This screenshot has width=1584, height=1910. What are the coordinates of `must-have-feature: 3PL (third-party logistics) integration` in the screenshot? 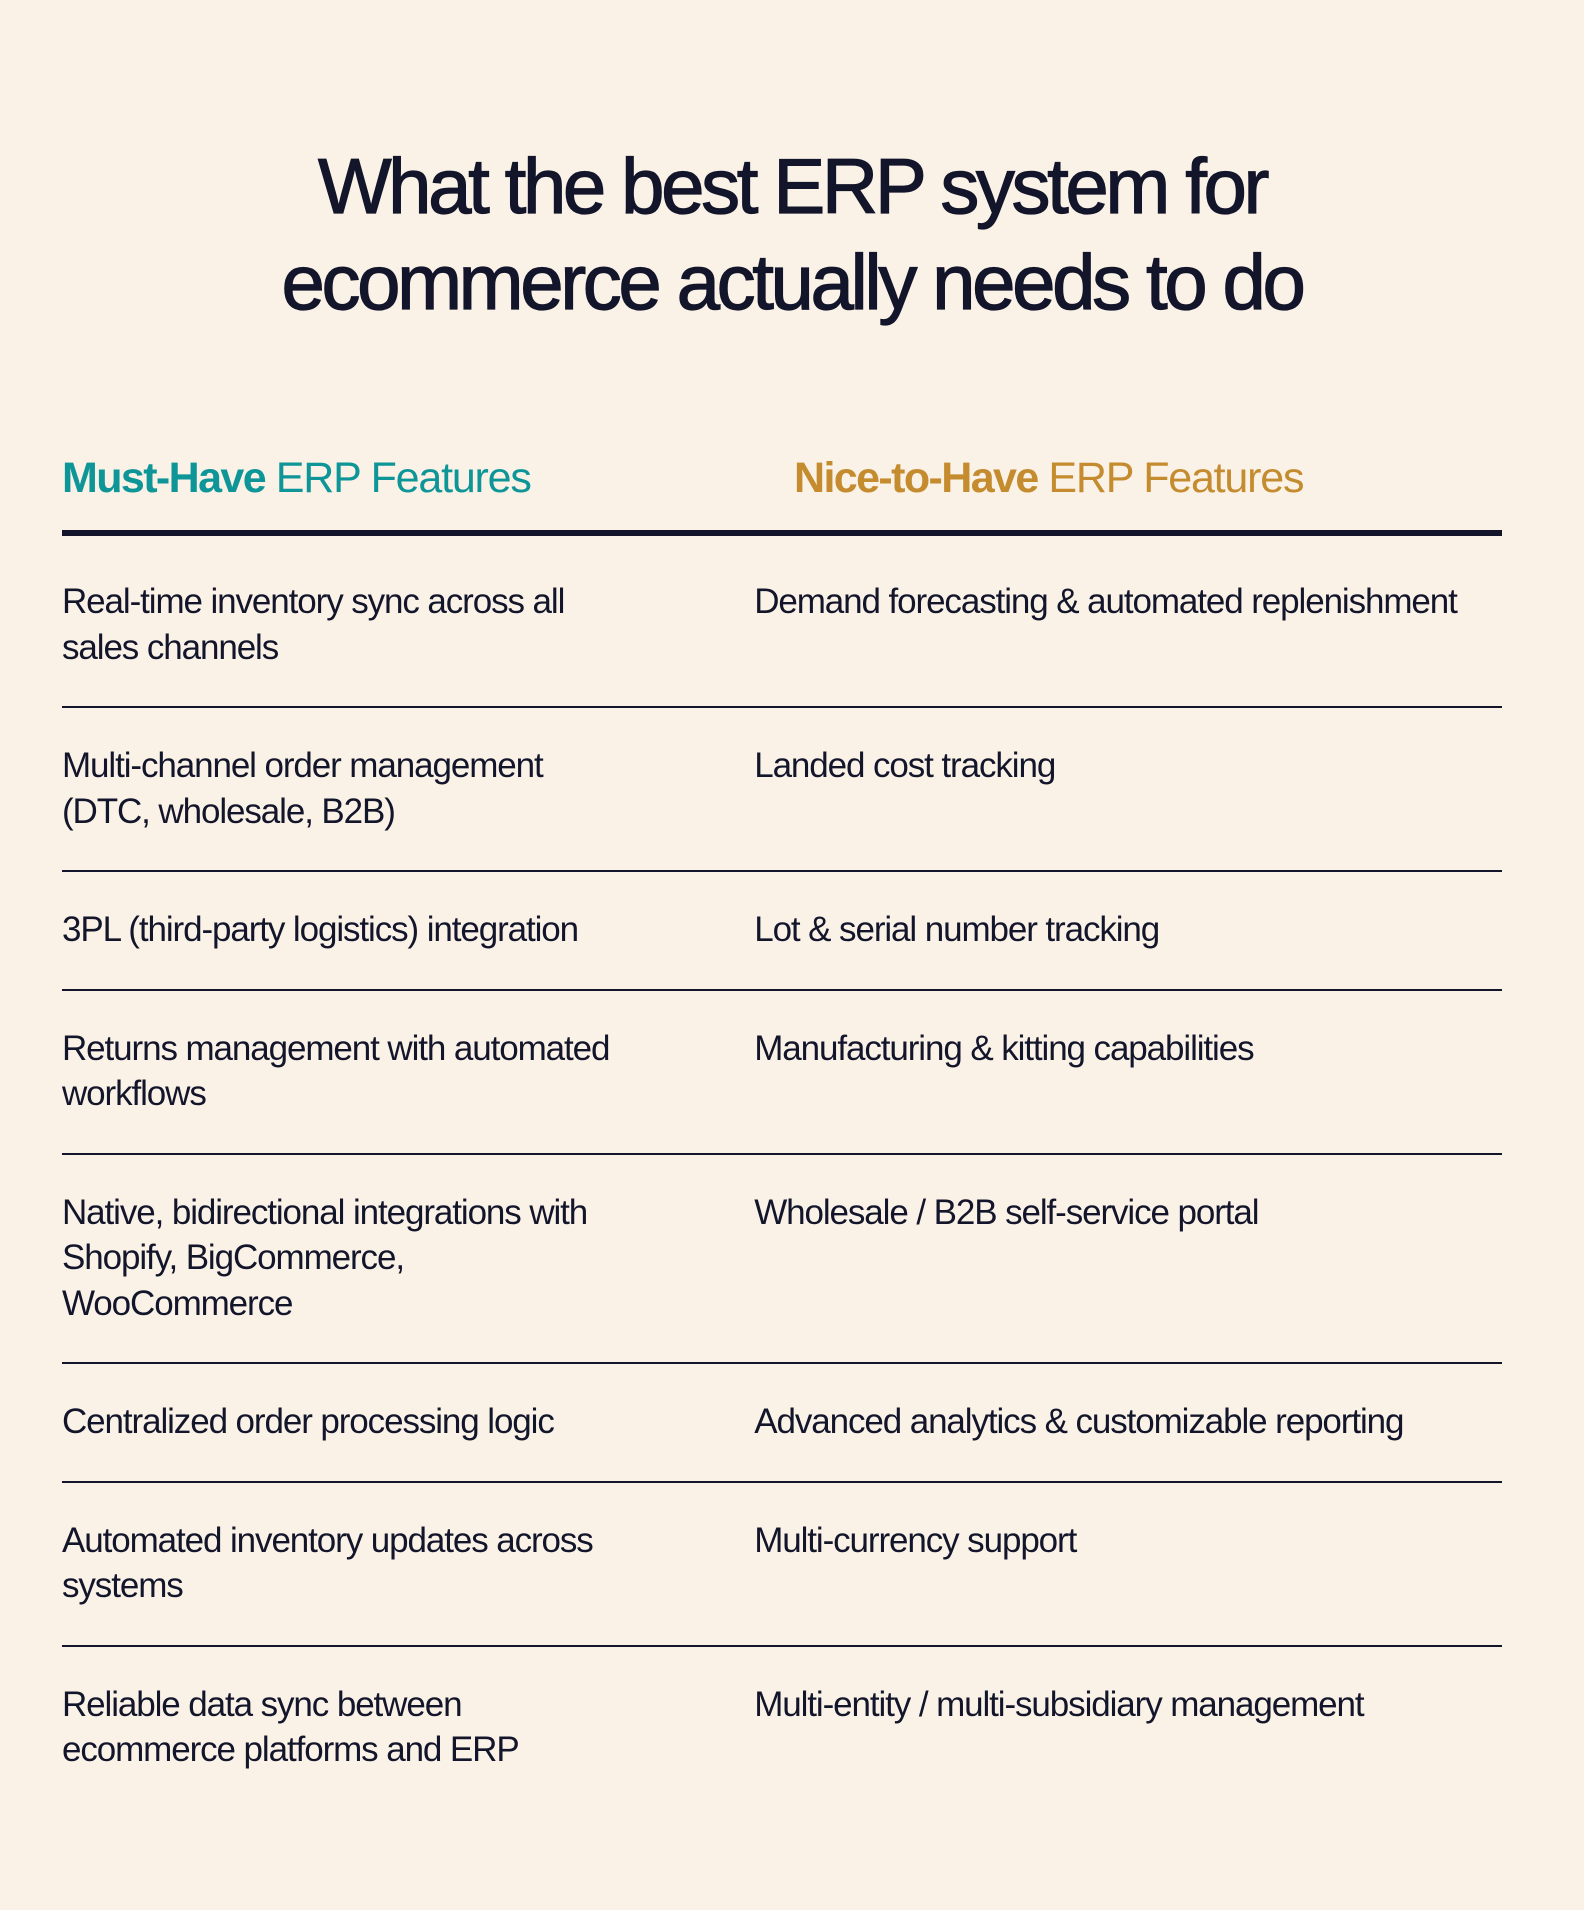 It's located at (320, 929).